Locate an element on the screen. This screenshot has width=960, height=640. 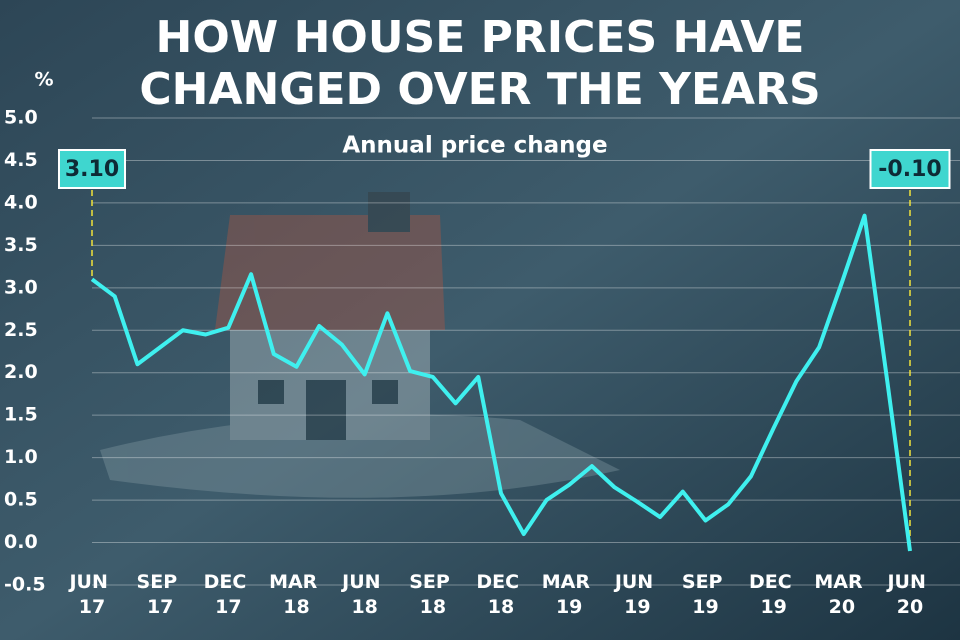
y-tick-label: 4.5 is located at coordinates (21, 160).